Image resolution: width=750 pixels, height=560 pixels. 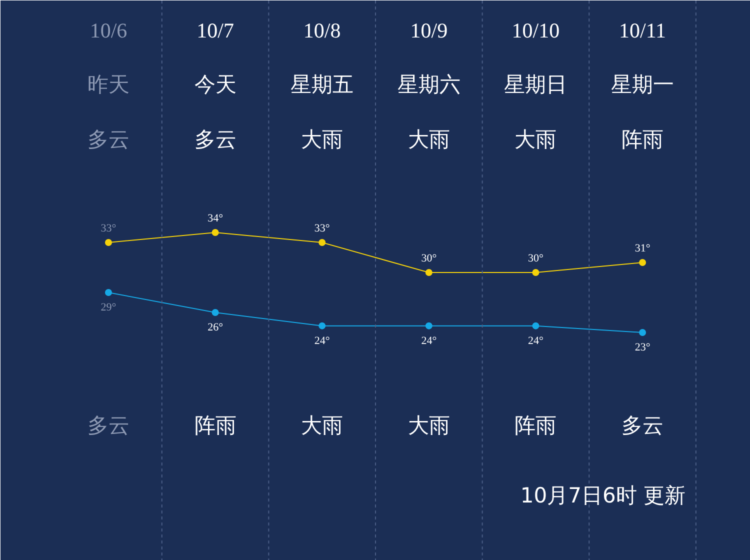 What do you see at coordinates (215, 30) in the screenshot?
I see `x-tick-label: 10/7` at bounding box center [215, 30].